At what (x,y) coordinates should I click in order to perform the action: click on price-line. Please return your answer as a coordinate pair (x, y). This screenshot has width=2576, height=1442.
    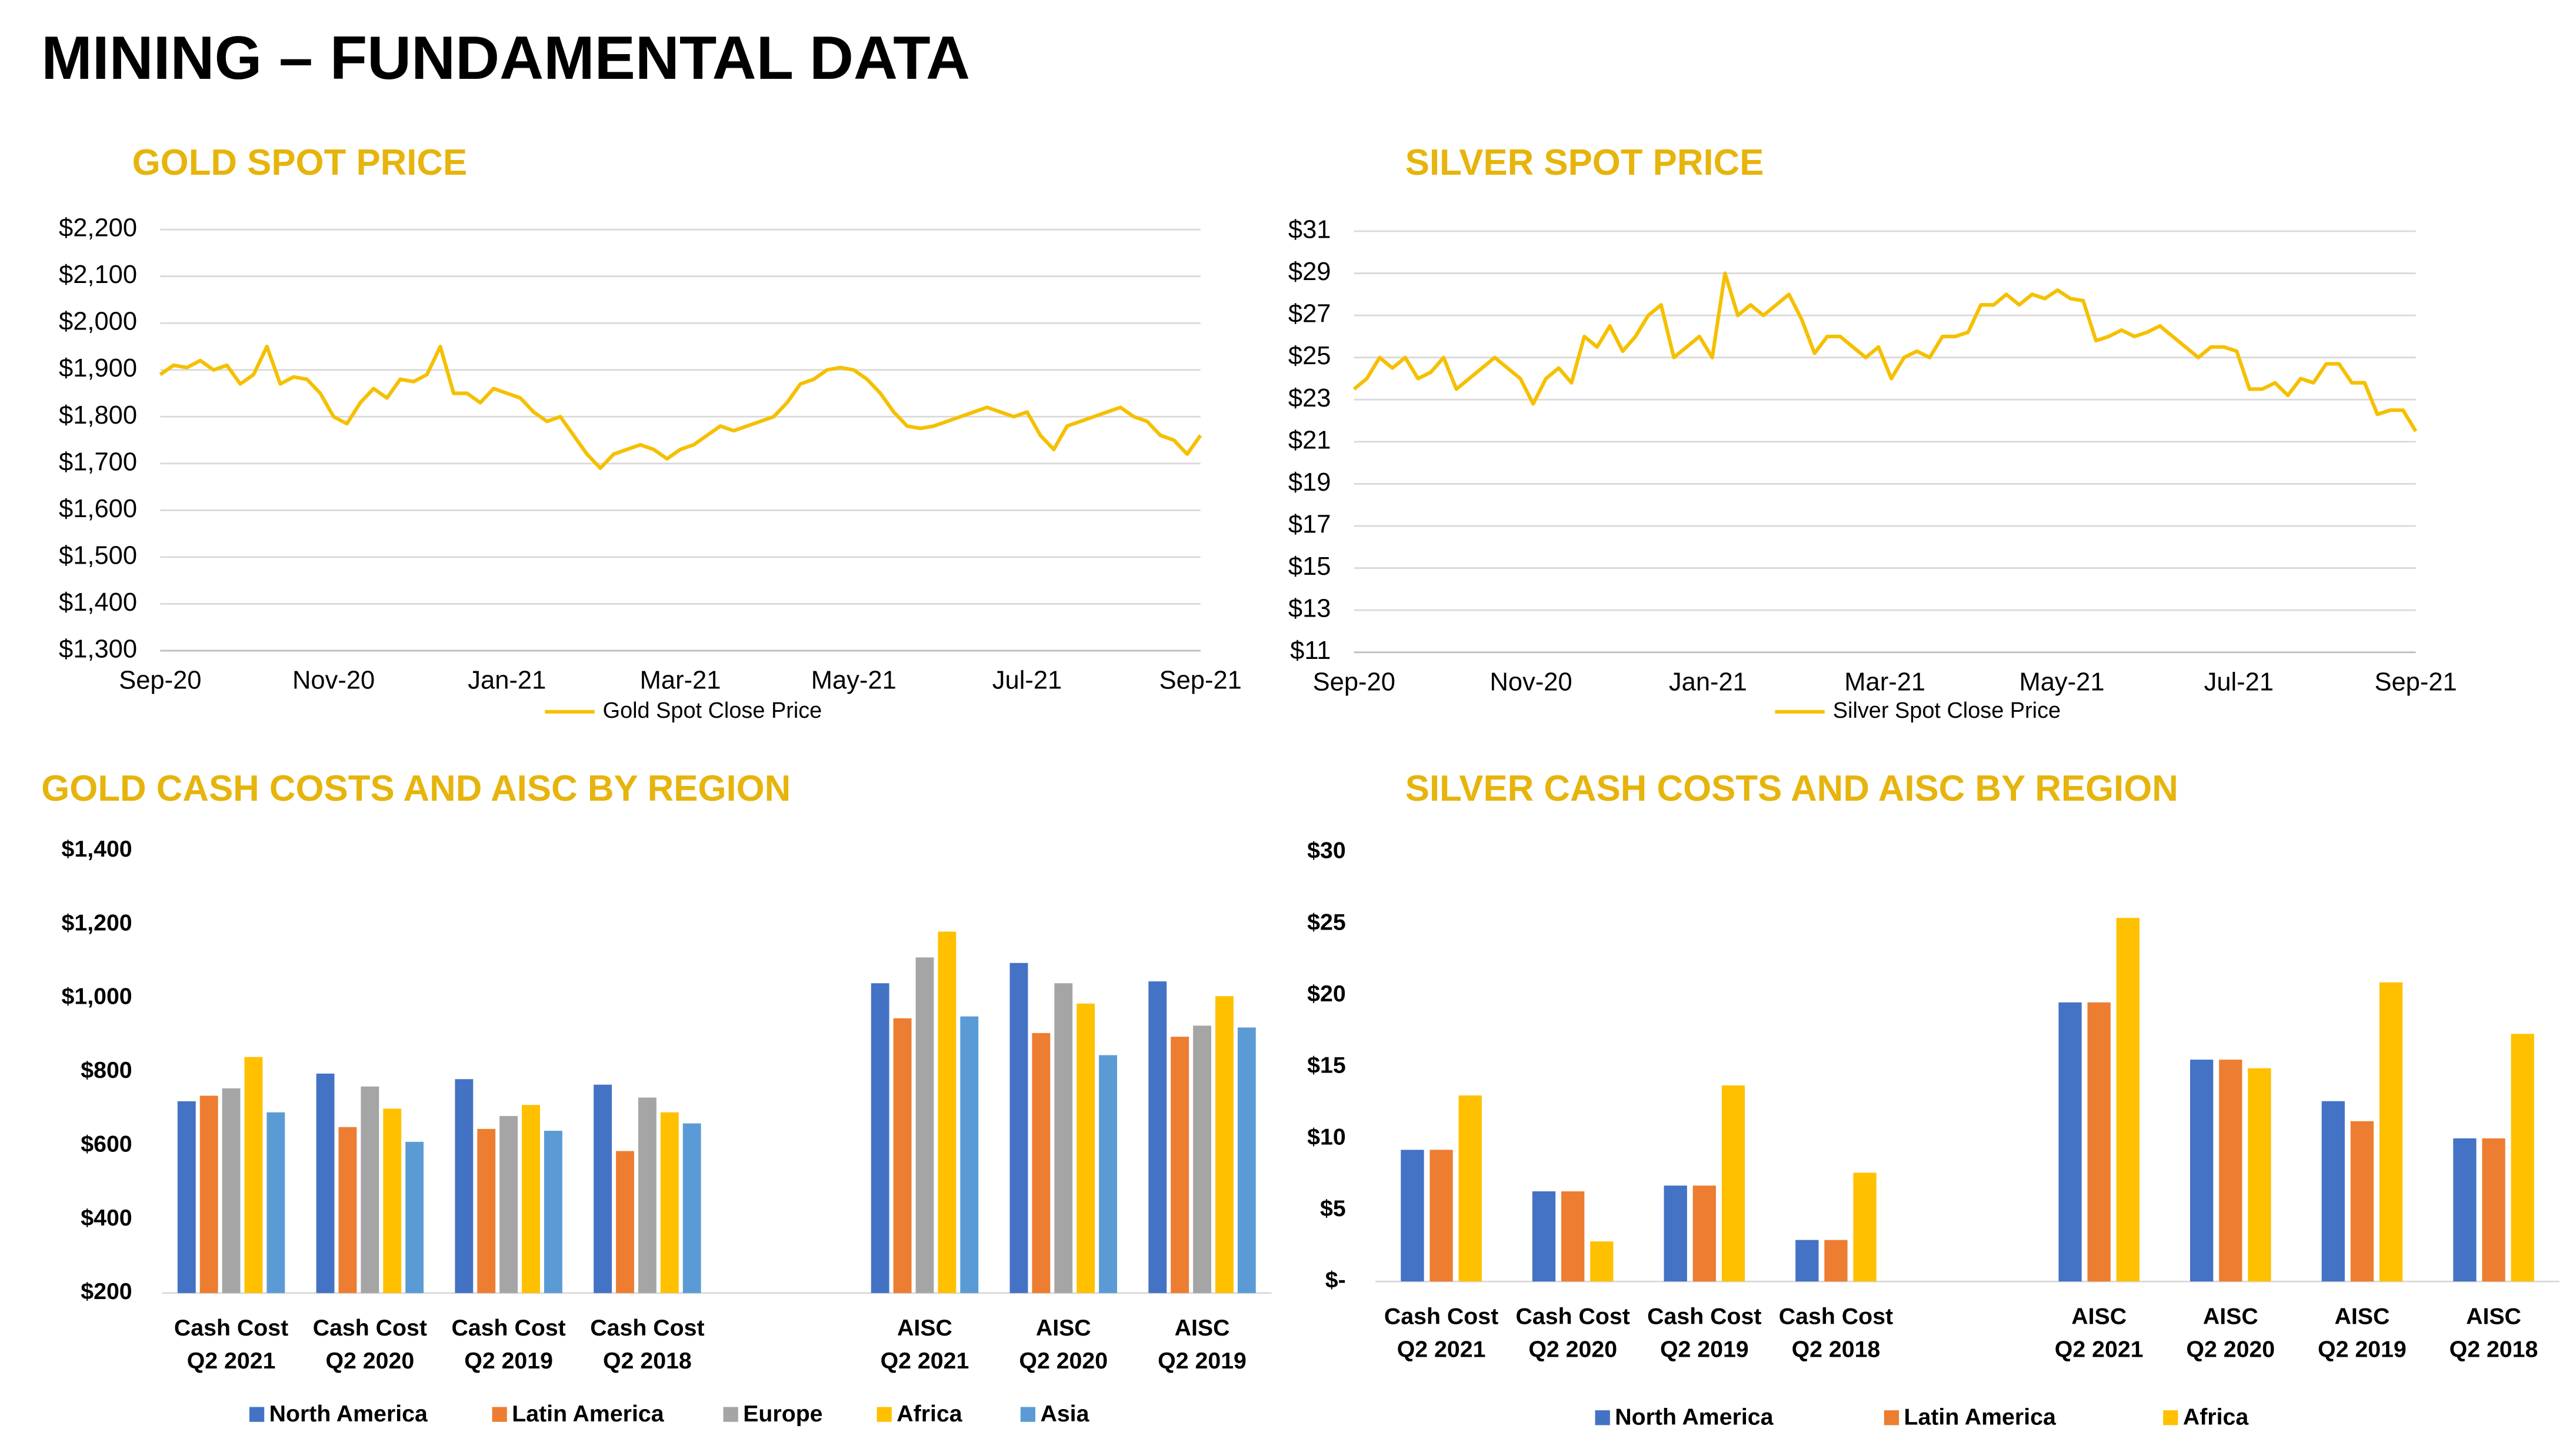
    Looking at the image, I should click on (680, 407).